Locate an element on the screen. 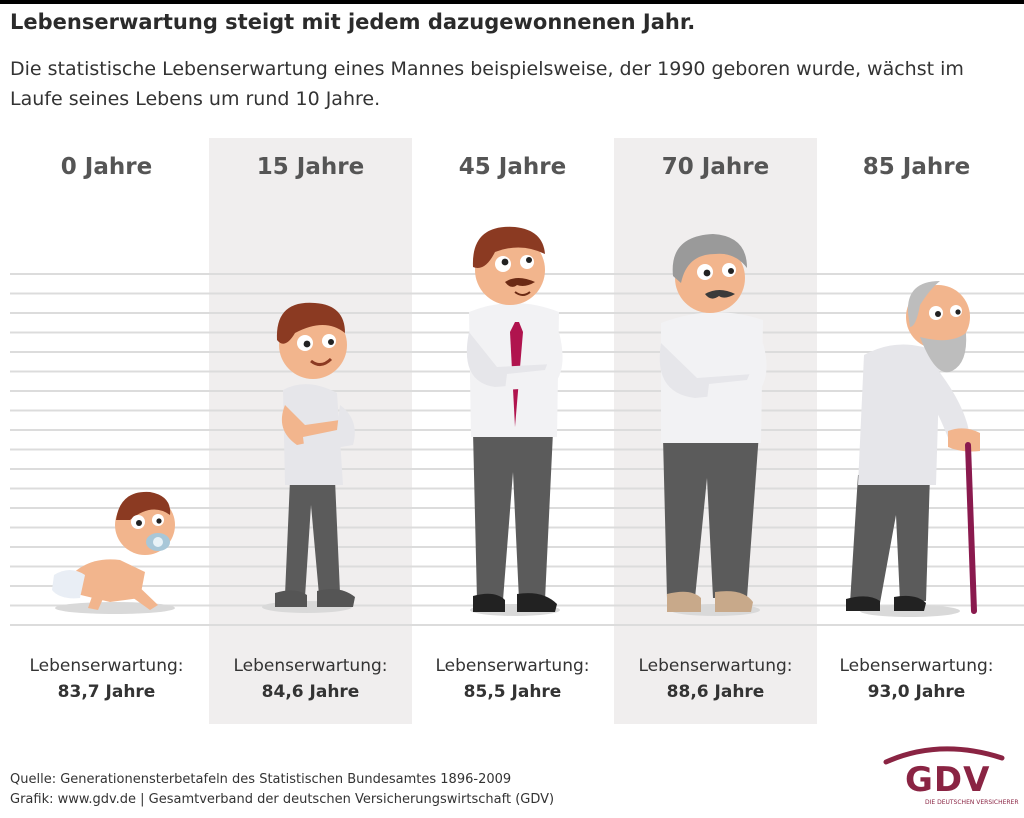 The height and width of the screenshot is (818, 1024). top-border is located at coordinates (512, 2).